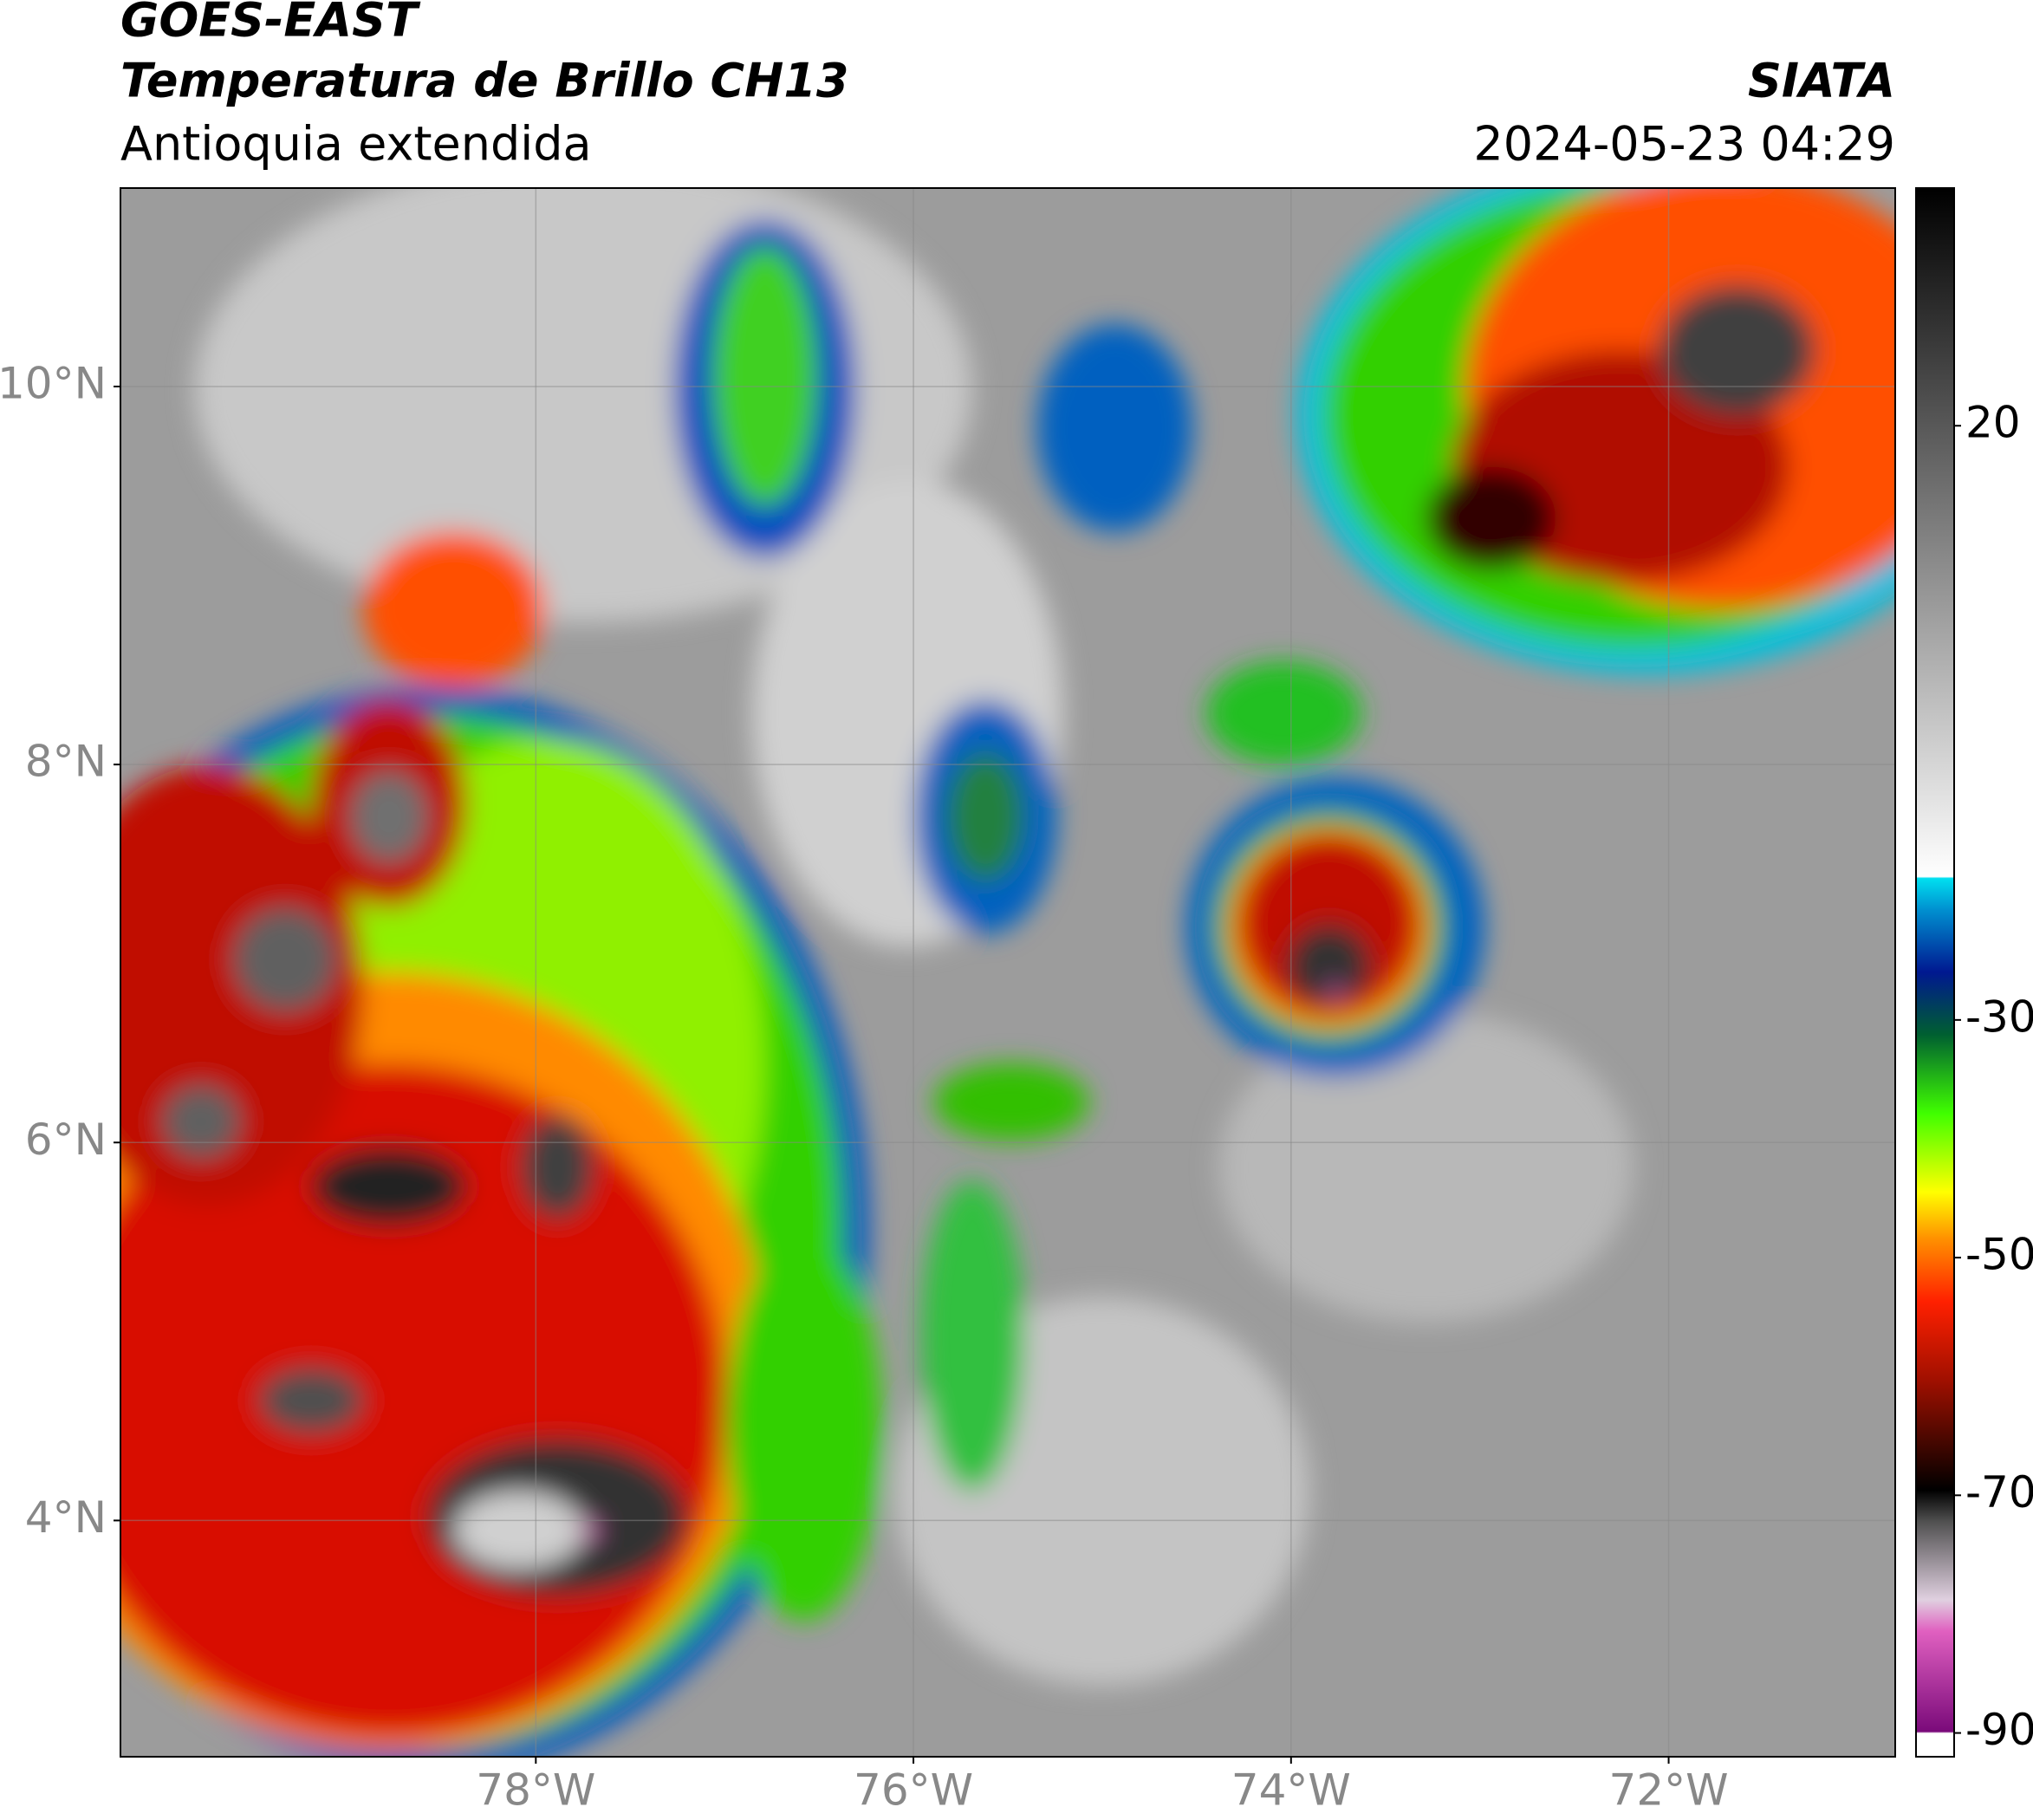 This screenshot has width=2033, height=1820. Describe the element at coordinates (1999, 1730) in the screenshot. I see `colorbar-label: -90` at that location.